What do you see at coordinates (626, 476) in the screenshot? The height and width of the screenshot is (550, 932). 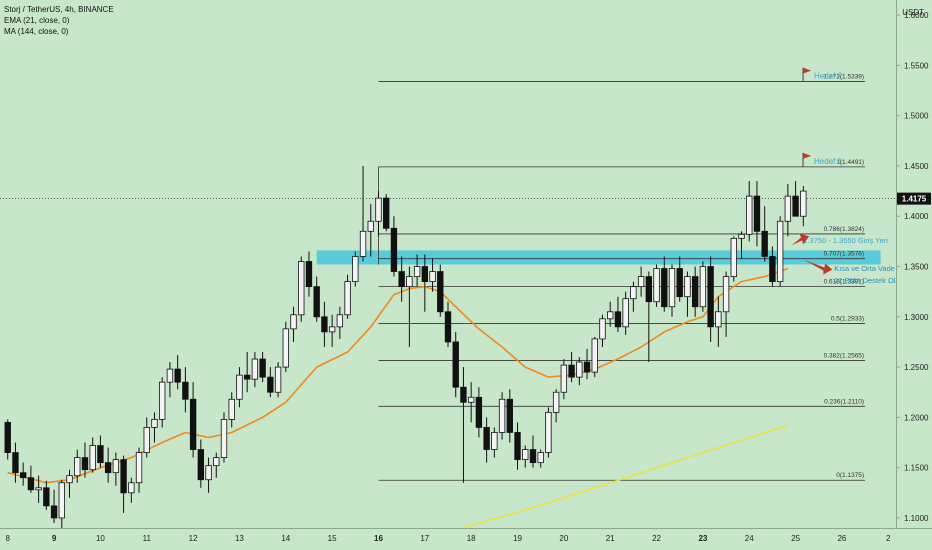 I see `ma144-line` at bounding box center [626, 476].